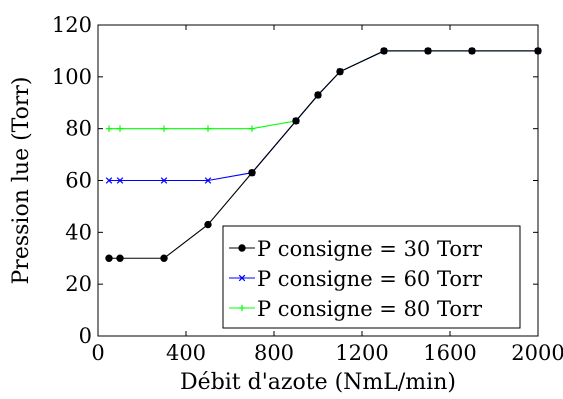  I want to click on x-tick-label: 0, so click(97, 353).